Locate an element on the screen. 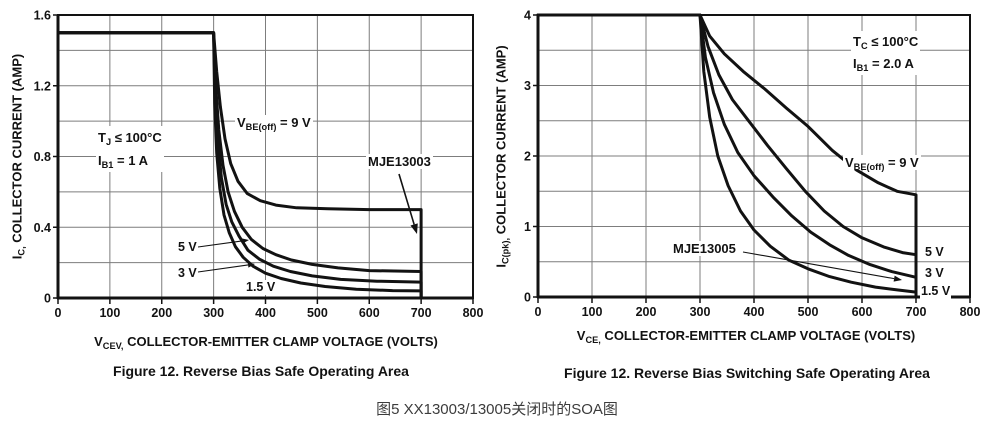 Image resolution: width=1000 pixels, height=424 pixels. svg-text: 2 is located at coordinates (527, 157).